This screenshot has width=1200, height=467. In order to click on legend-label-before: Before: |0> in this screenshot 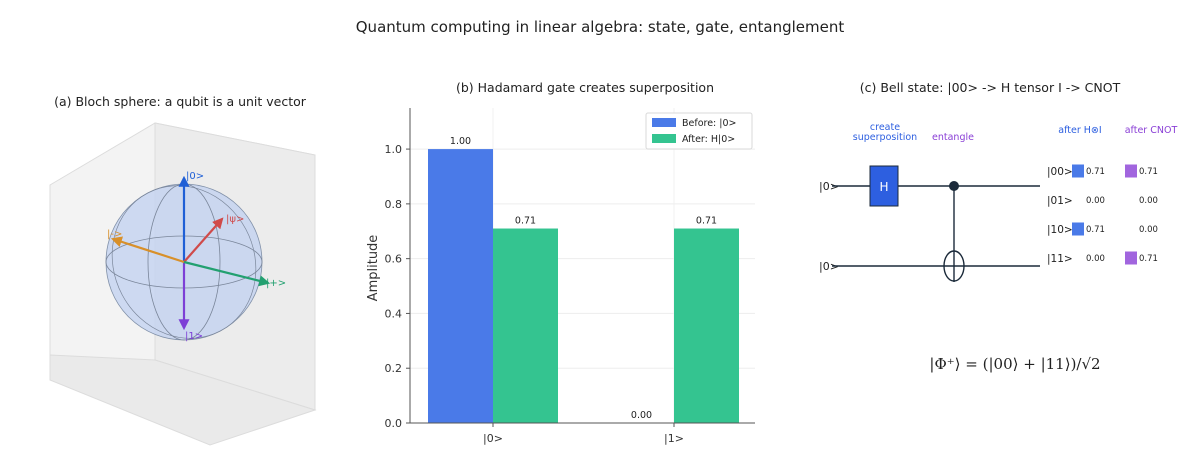, I will do `click(709, 123)`.